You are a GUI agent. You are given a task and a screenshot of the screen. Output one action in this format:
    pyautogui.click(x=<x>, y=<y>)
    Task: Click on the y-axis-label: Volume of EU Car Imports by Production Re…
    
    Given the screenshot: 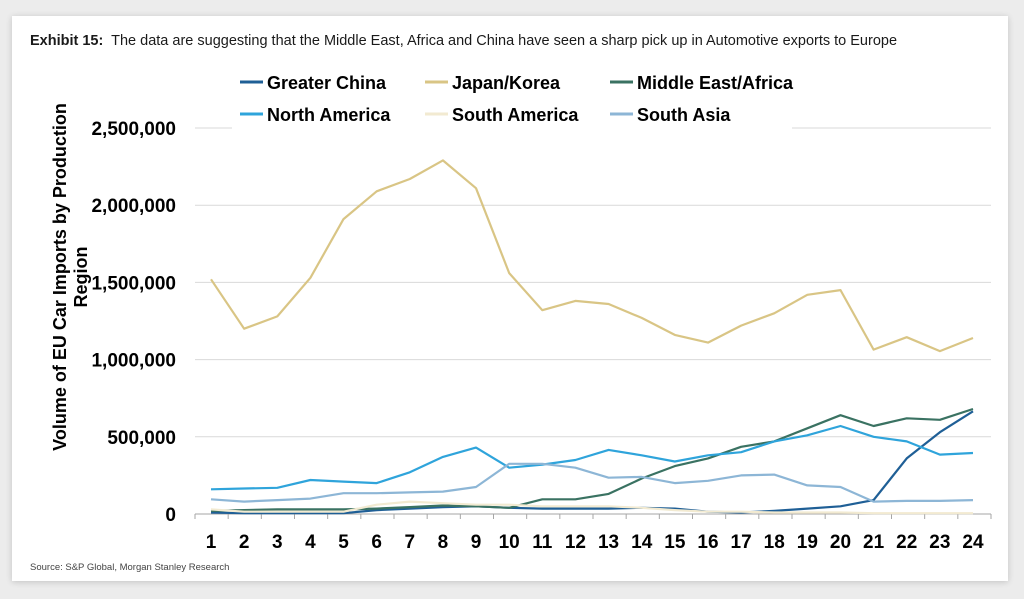 What is the action you would take?
    pyautogui.click(x=70, y=277)
    